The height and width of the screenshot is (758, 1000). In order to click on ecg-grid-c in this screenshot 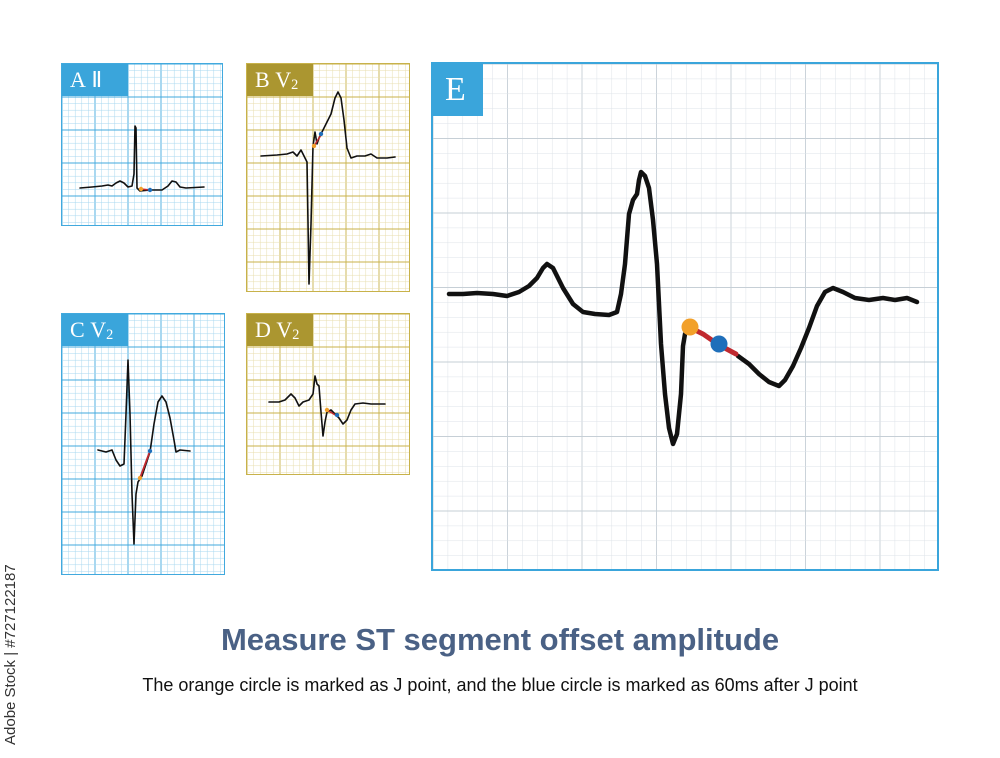, I will do `click(143, 444)`.